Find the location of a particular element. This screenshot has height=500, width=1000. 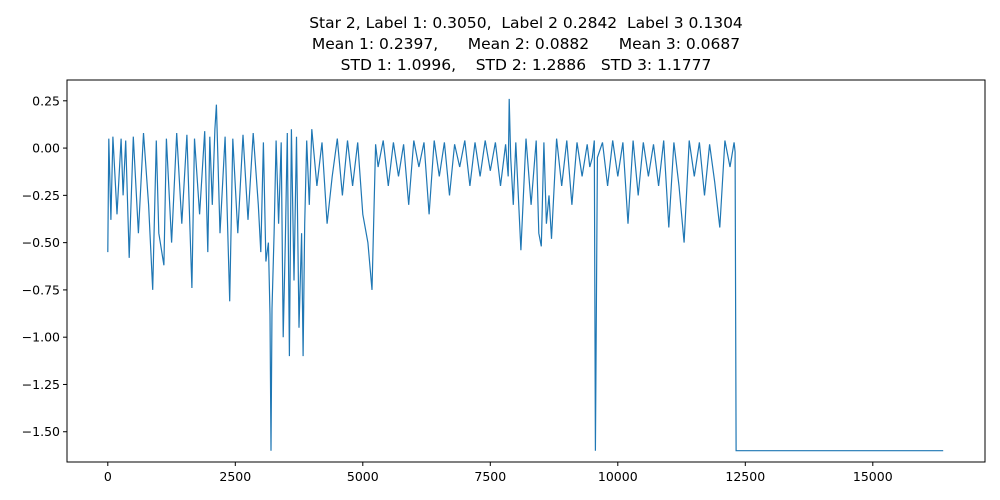

x-tick-label: 12500 is located at coordinates (745, 476).